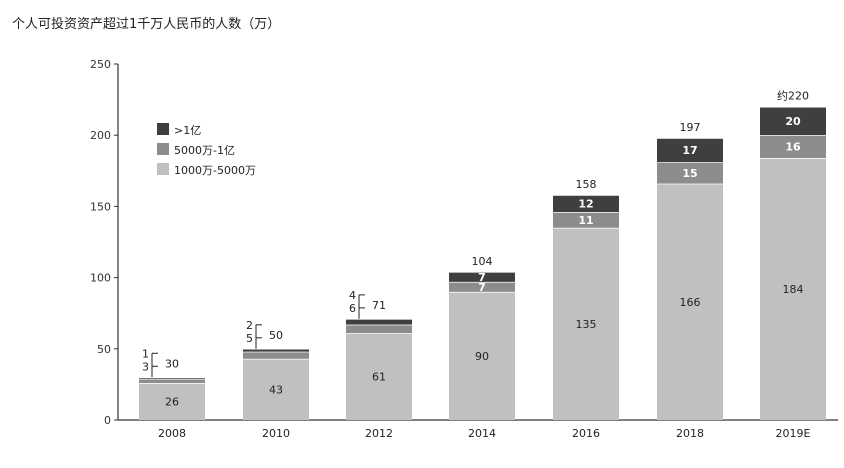 Image resolution: width=844 pixels, height=468 pixels. What do you see at coordinates (215, 170) in the screenshot?
I see `legend-label: 1000万-5000万` at bounding box center [215, 170].